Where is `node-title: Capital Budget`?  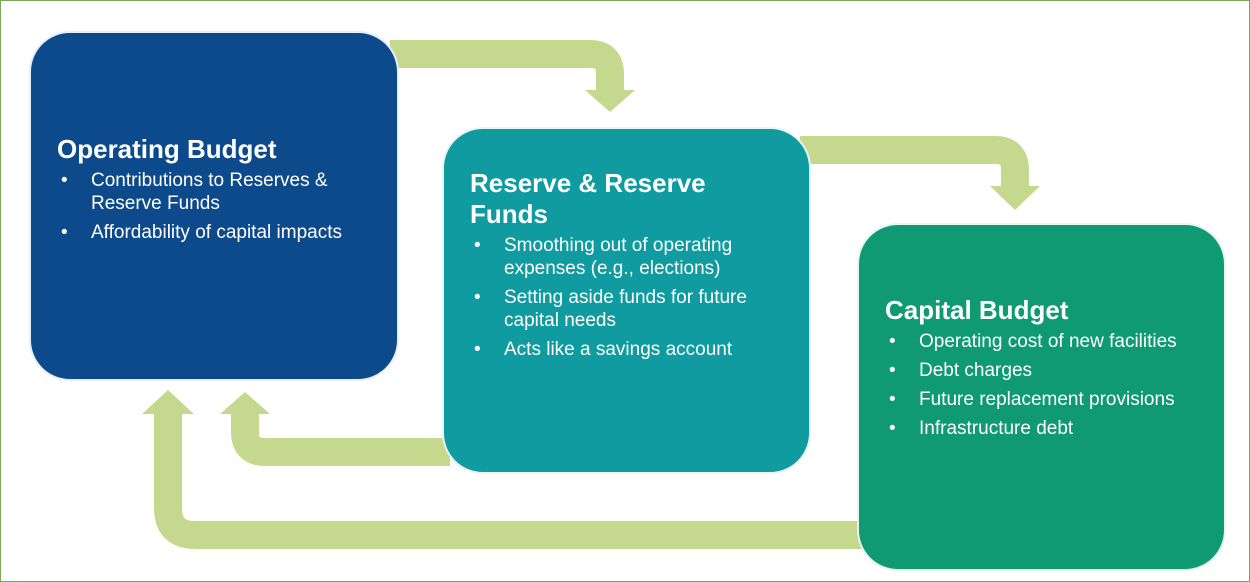
node-title: Capital Budget is located at coordinates (977, 310).